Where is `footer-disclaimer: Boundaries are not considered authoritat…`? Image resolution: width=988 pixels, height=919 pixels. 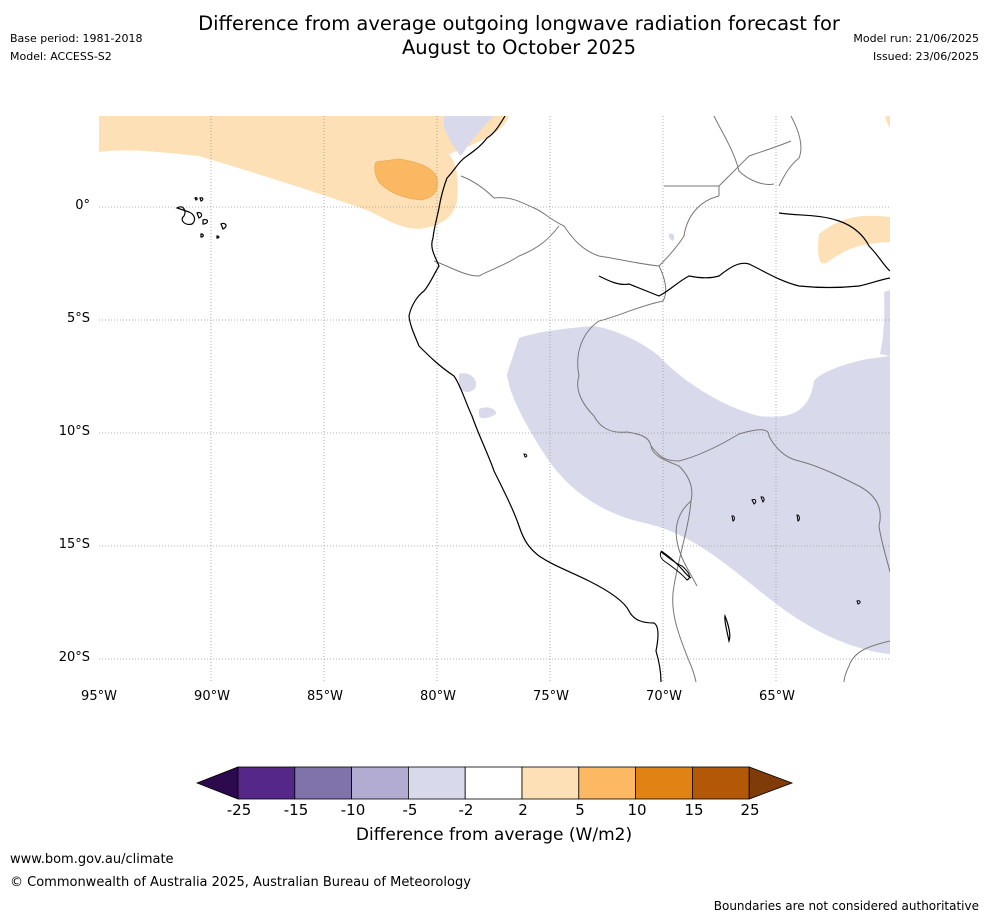
footer-disclaimer: Boundaries are not considered authoritat… is located at coordinates (846, 906).